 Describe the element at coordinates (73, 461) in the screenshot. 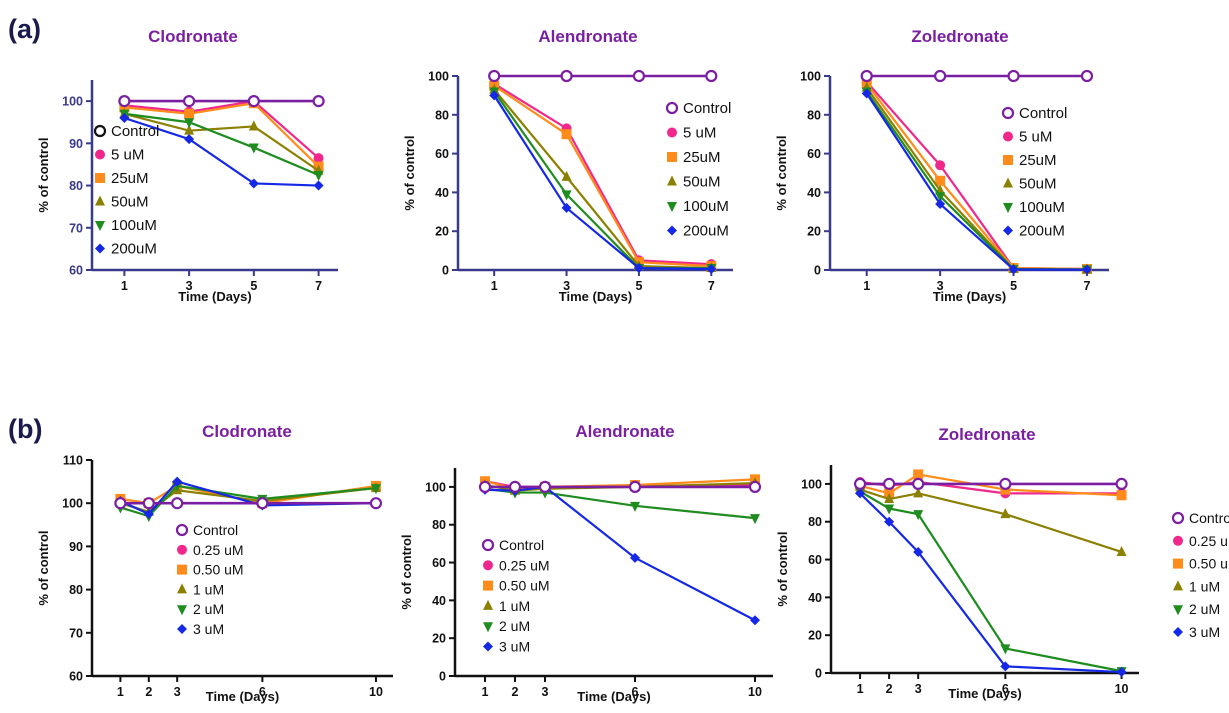

I see `y-tick-label: 110` at that location.